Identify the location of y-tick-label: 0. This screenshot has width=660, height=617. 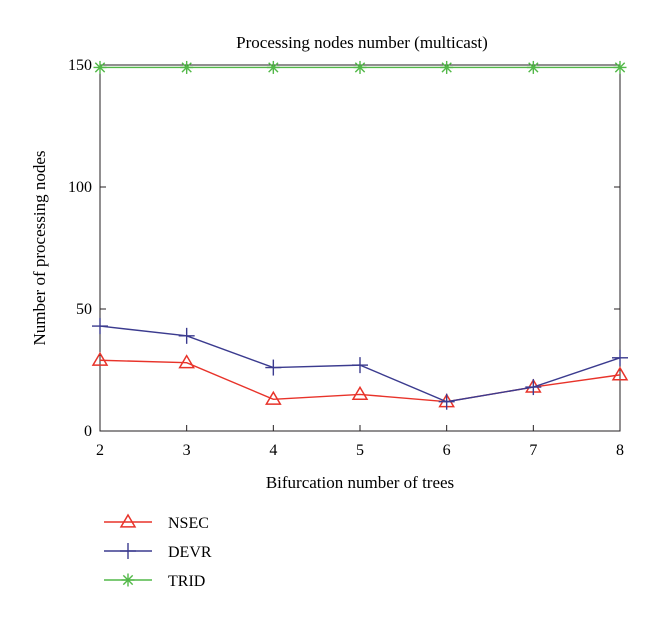
(88, 431).